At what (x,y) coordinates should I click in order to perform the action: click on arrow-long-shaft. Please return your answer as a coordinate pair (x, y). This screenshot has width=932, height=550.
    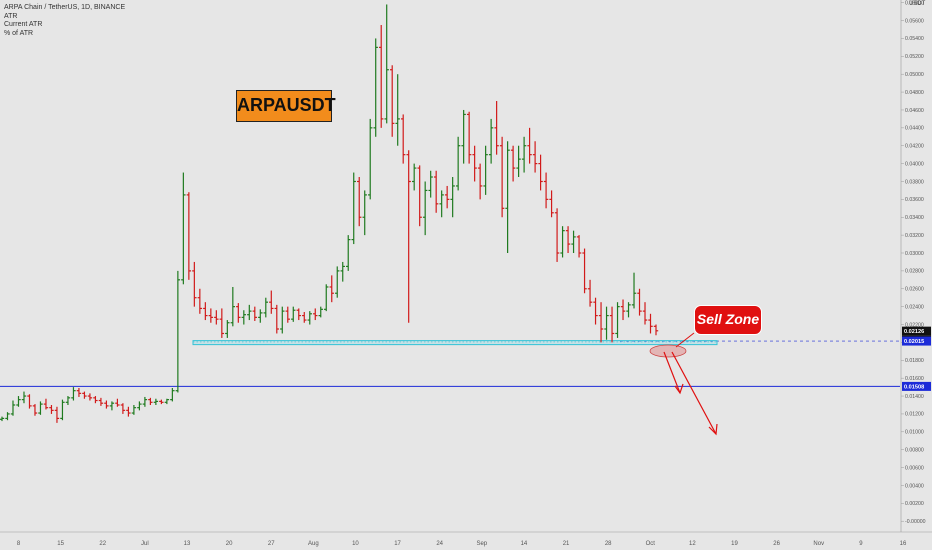
    Looking at the image, I should click on (694, 393).